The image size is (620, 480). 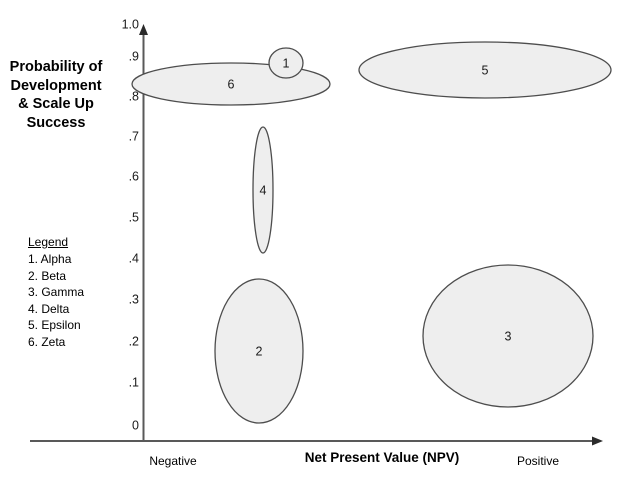 I want to click on y-tick-label: .7, so click(x=134, y=136).